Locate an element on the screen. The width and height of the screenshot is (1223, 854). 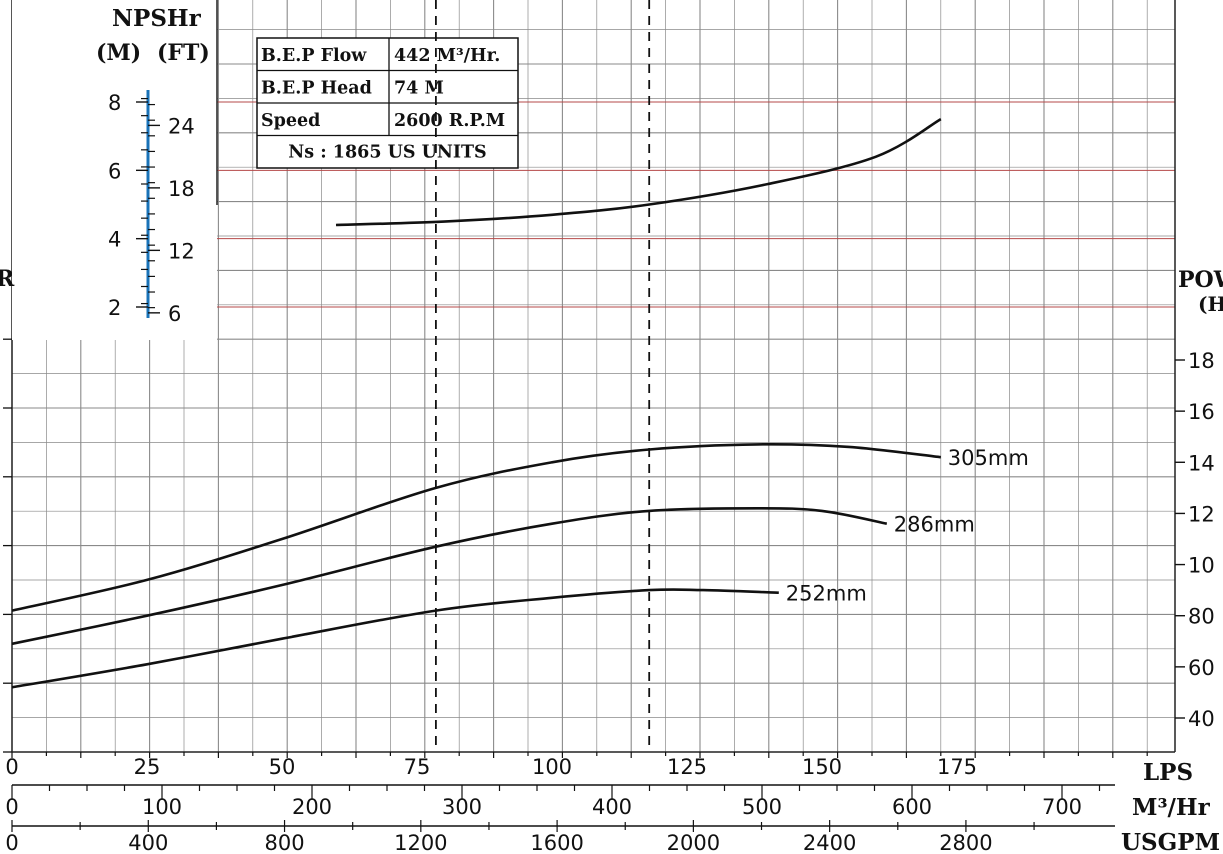
power-tick-label: 18 is located at coordinates (1201, 361).